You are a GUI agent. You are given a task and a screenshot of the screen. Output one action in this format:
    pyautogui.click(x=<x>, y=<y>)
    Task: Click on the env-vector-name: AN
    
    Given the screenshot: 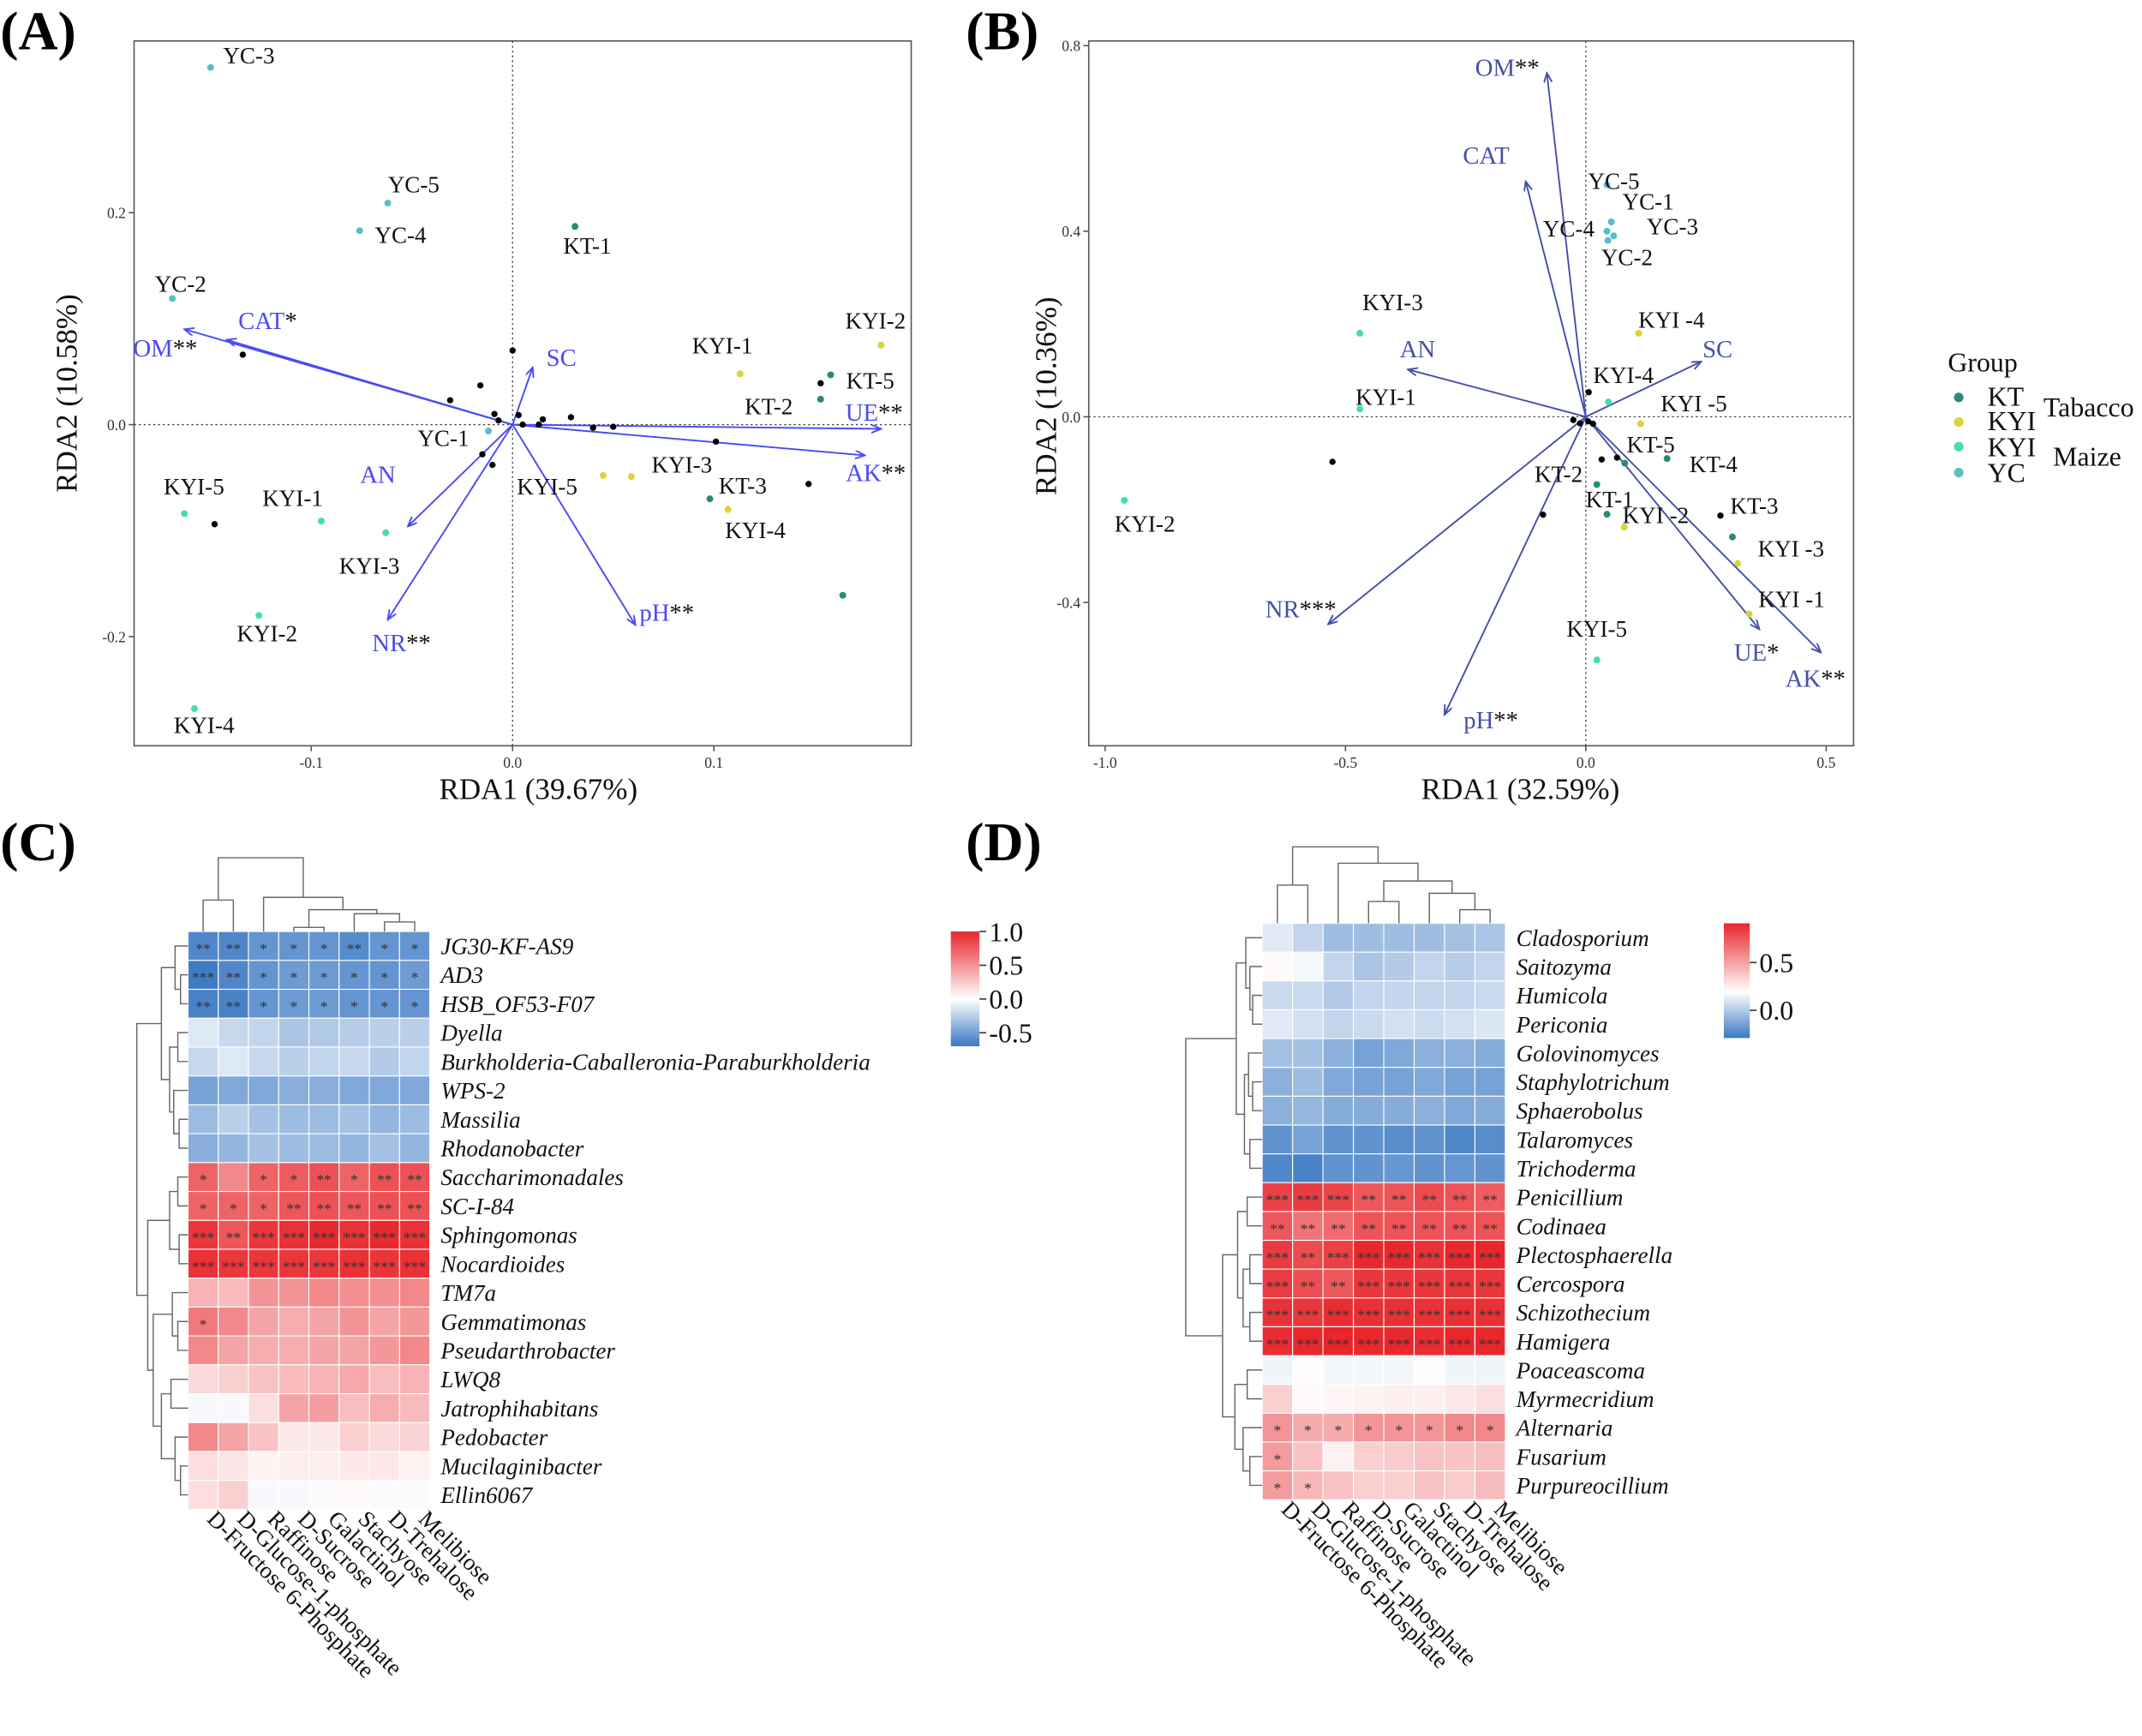 What is the action you would take?
    pyautogui.click(x=1418, y=349)
    